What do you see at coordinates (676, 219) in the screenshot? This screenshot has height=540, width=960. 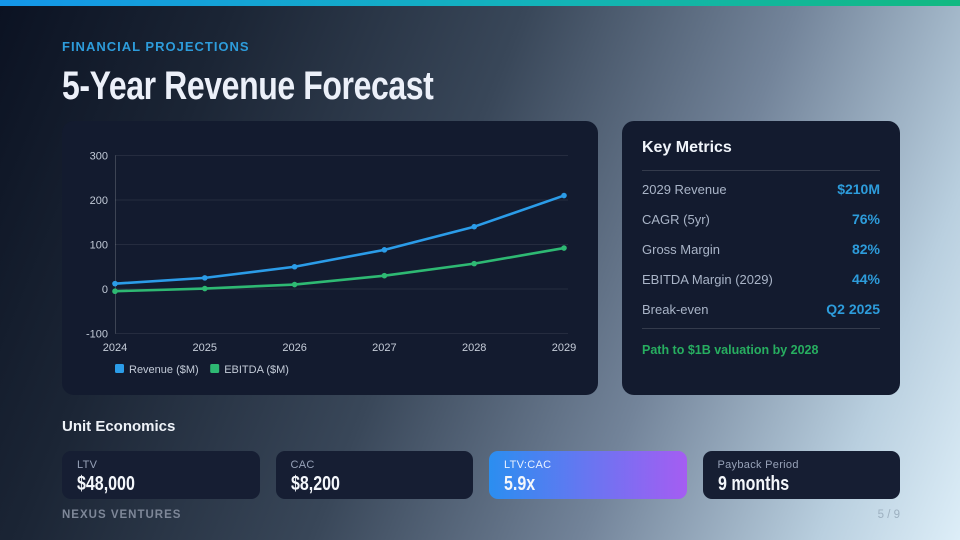 I see `metric-label: CAGR (5yr)` at bounding box center [676, 219].